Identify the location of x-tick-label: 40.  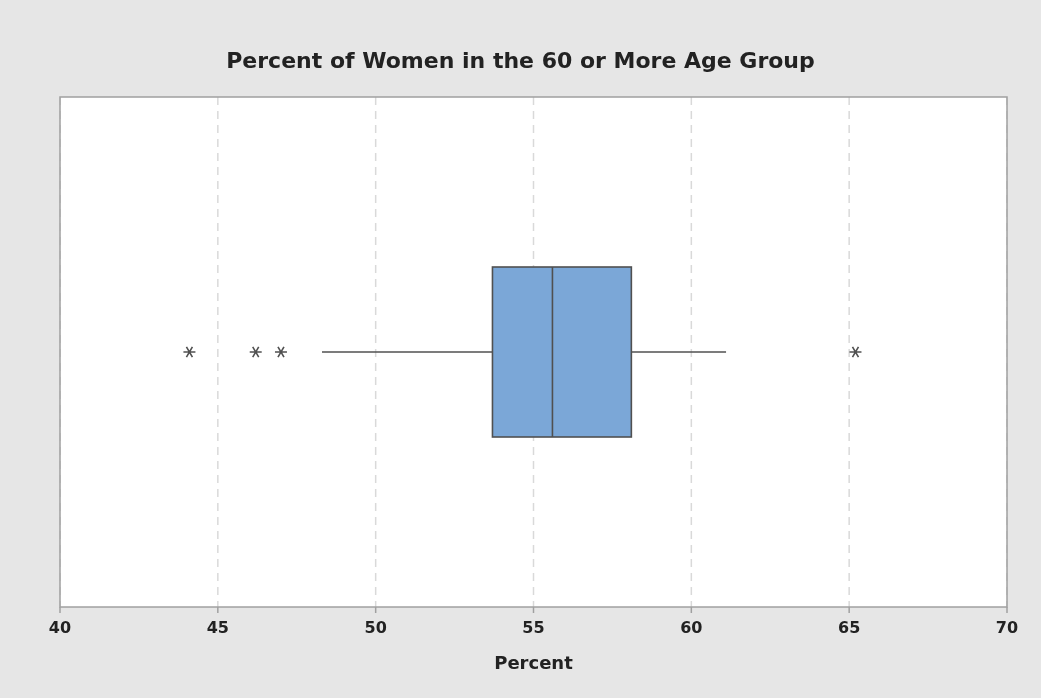
(60, 627).